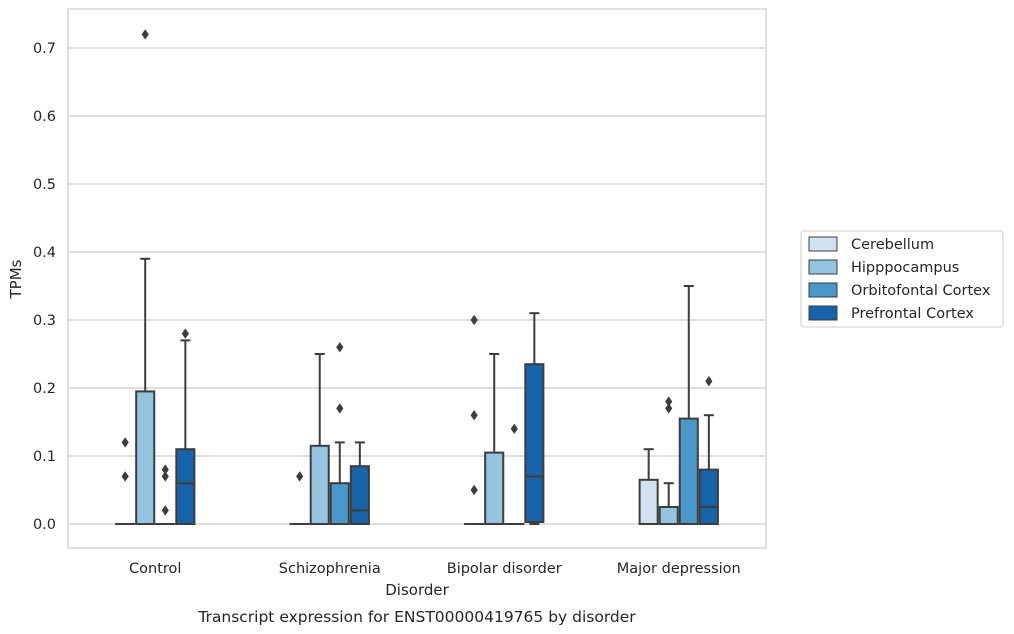 Image resolution: width=1014 pixels, height=634 pixels. Describe the element at coordinates (330, 569) in the screenshot. I see `x-tick-label: Schizophrenia` at that location.